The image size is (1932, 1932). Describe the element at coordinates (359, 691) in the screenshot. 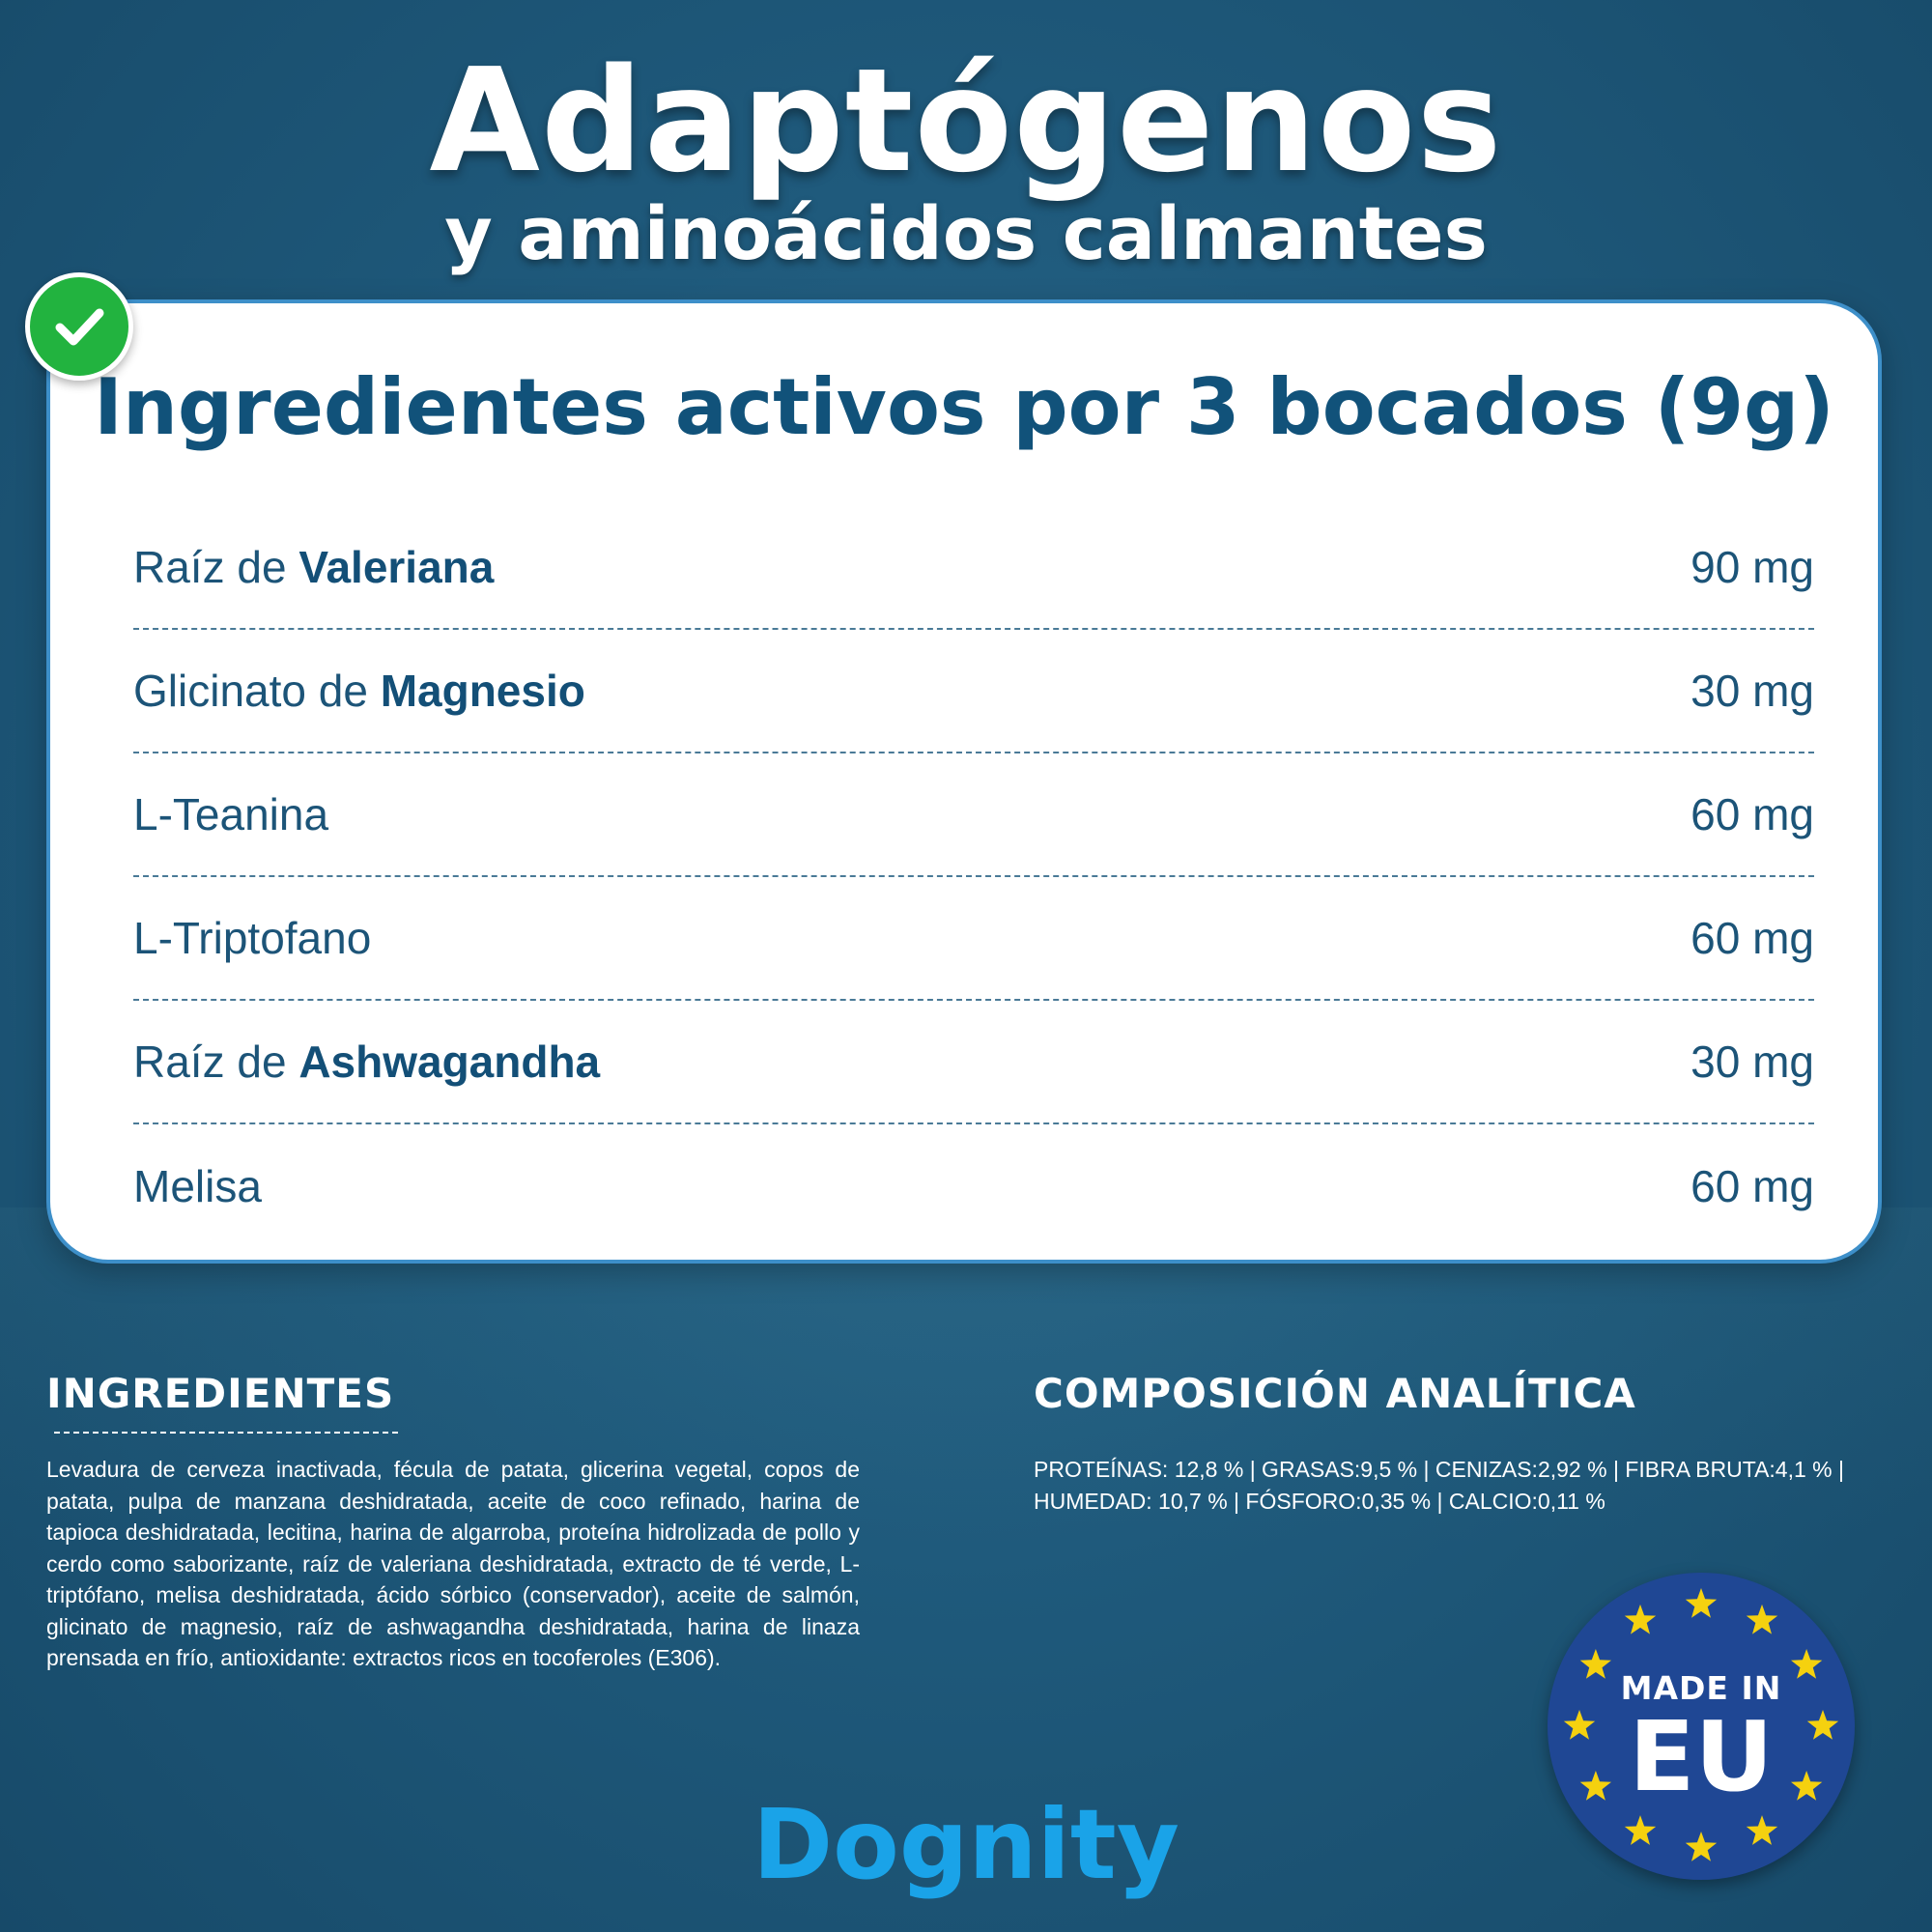

I see `ingredient-name: Glicinato de Magnesio` at that location.